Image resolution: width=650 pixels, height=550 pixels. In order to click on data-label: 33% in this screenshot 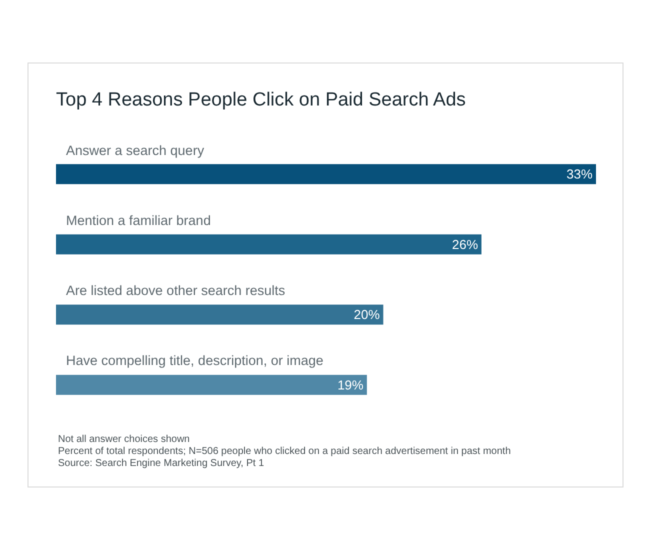, I will do `click(579, 174)`.